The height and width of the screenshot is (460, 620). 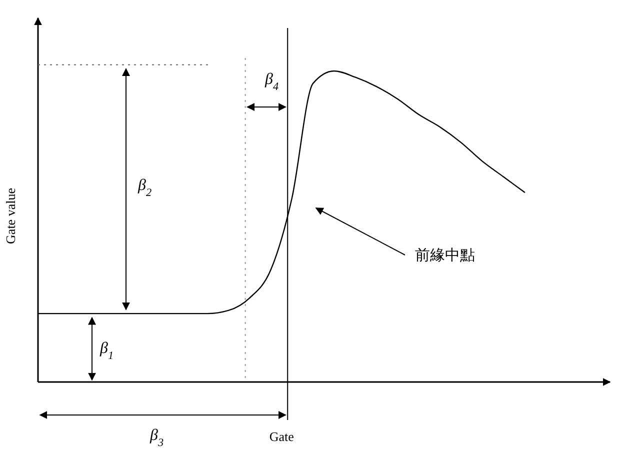 What do you see at coordinates (271, 82) in the screenshot?
I see `annotation: β$_{4}$` at bounding box center [271, 82].